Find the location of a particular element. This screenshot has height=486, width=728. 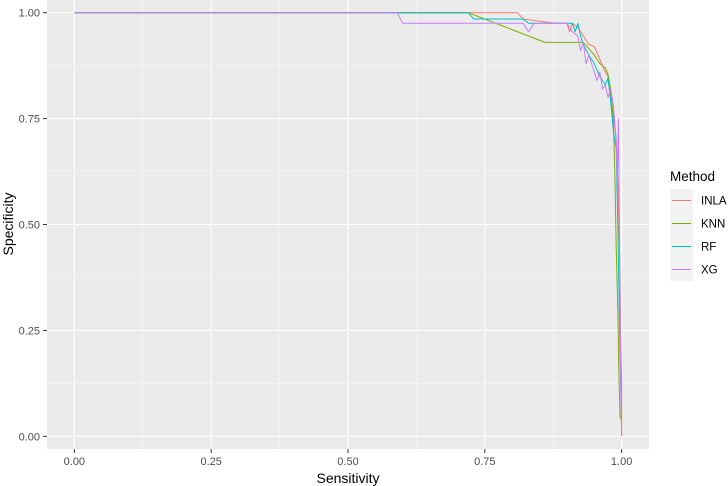

x-tick-label: 0.50 is located at coordinates (347, 462).